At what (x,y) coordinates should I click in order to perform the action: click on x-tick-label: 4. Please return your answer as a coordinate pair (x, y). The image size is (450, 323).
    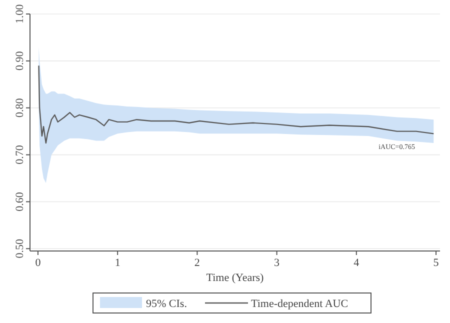
    Looking at the image, I should click on (357, 263).